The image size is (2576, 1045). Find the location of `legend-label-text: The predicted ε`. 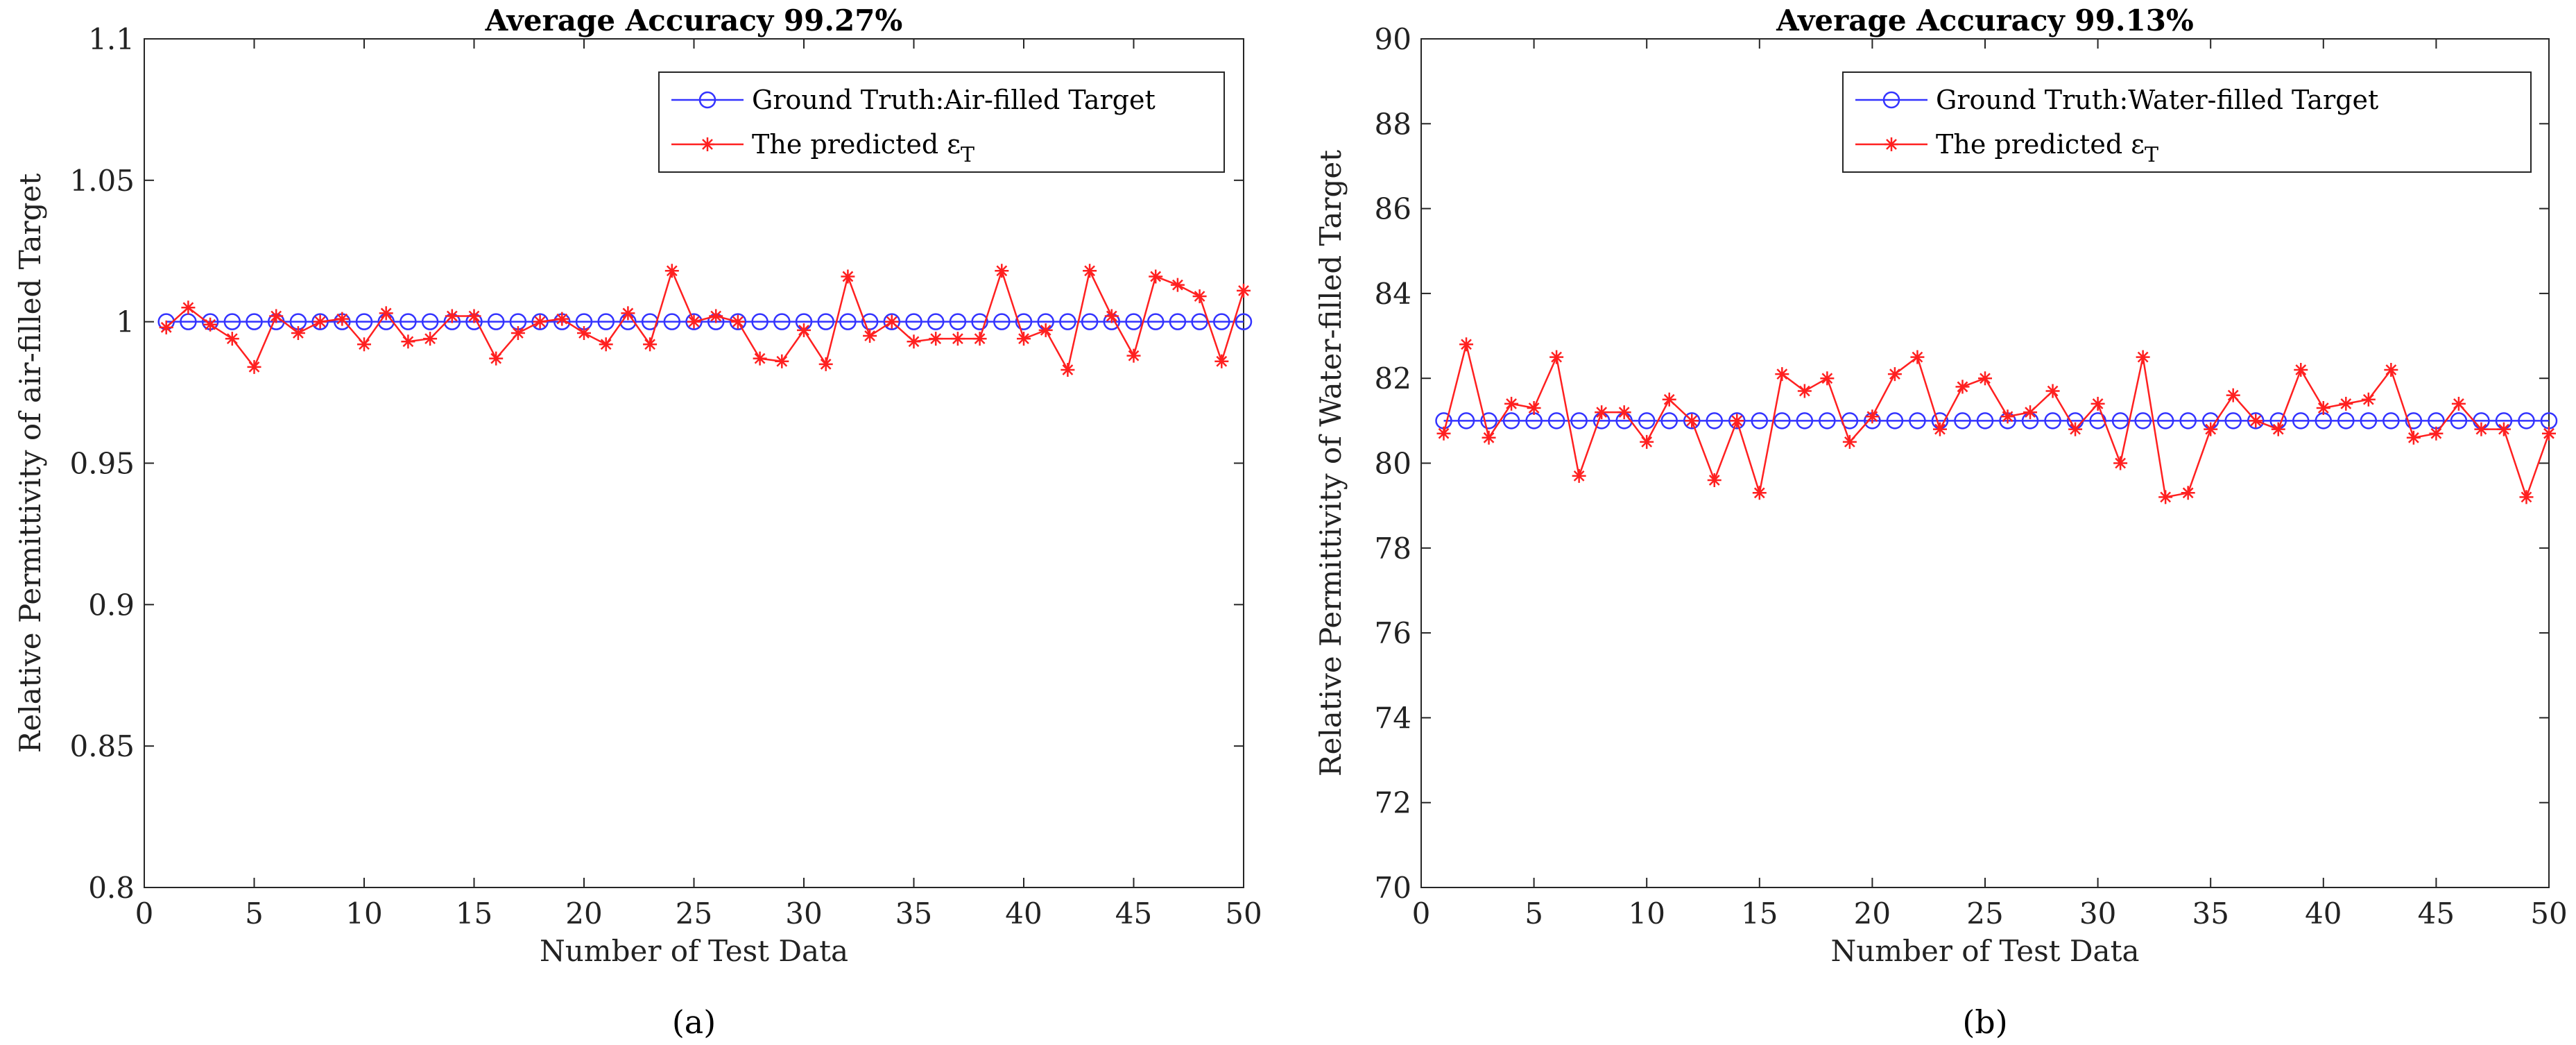

legend-label-text: The predicted ε is located at coordinates (2040, 145).